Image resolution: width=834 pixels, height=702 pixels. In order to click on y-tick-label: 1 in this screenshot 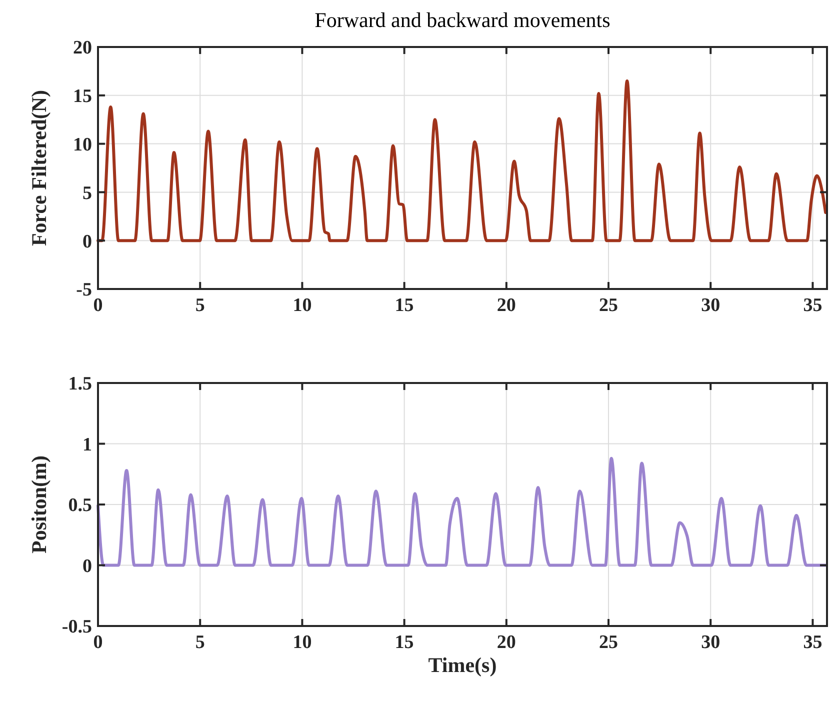, I will do `click(87, 445)`.